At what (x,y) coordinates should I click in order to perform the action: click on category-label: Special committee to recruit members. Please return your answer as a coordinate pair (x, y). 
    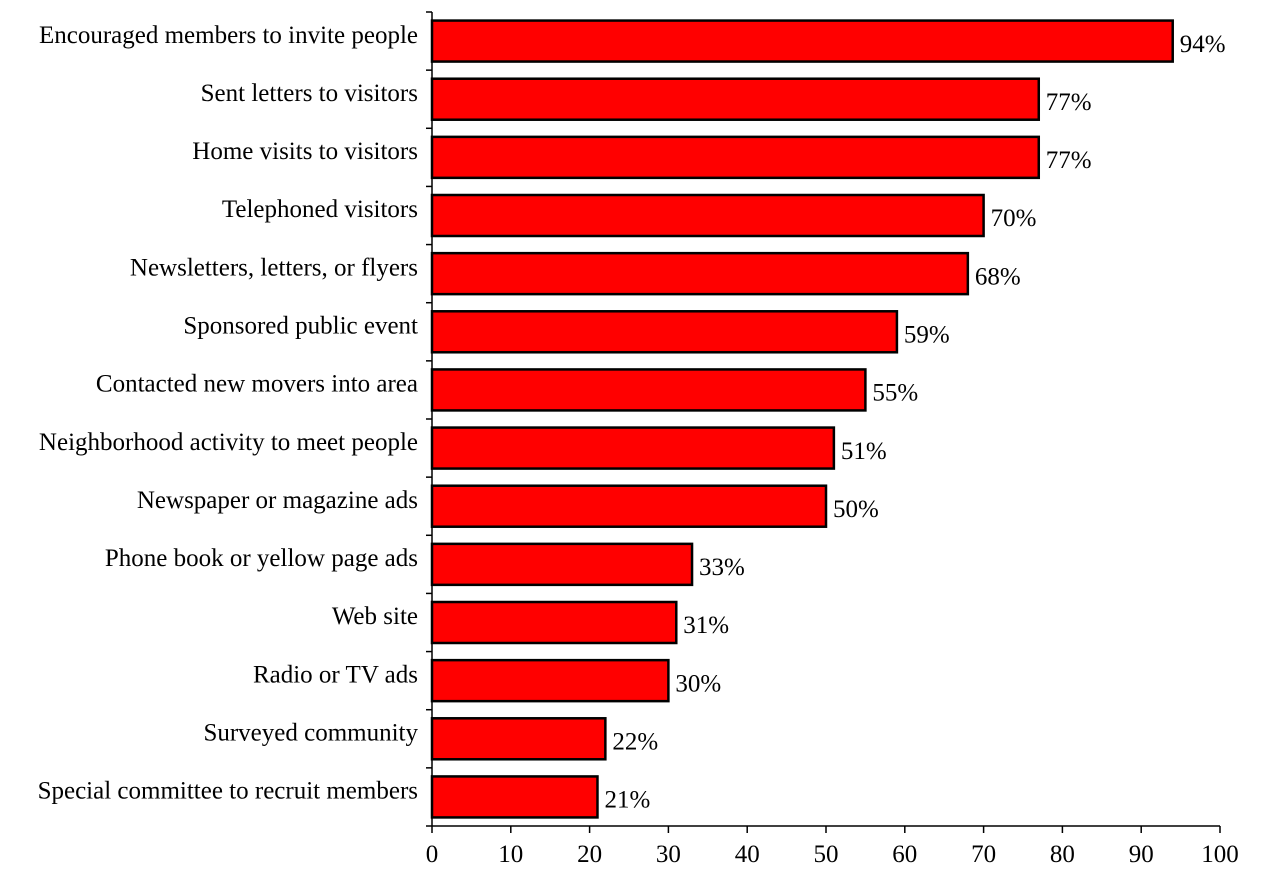
    Looking at the image, I should click on (228, 791).